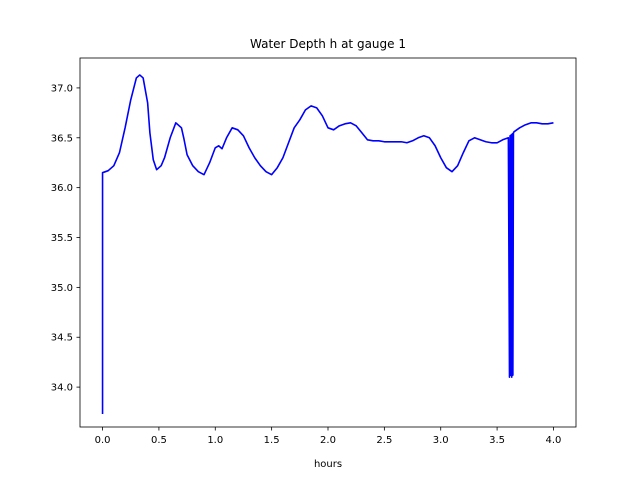  I want to click on x-tick-label: 3.5, so click(497, 440).